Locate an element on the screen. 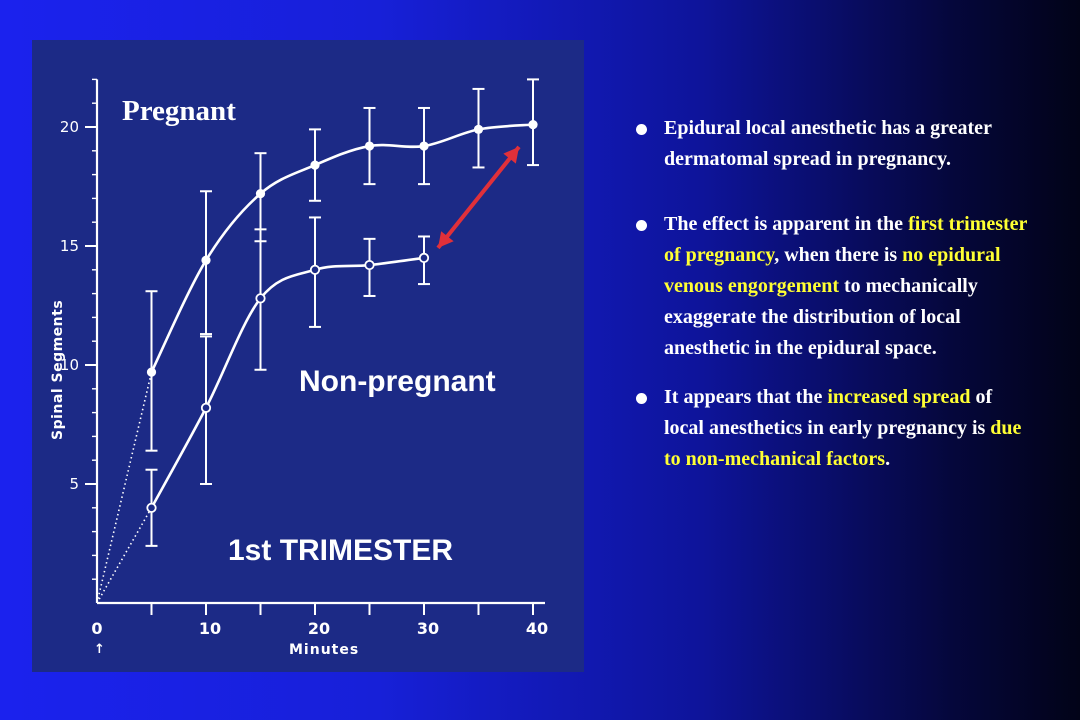 The image size is (1080, 720). y-axis-label: Spinal Segments is located at coordinates (58, 370).